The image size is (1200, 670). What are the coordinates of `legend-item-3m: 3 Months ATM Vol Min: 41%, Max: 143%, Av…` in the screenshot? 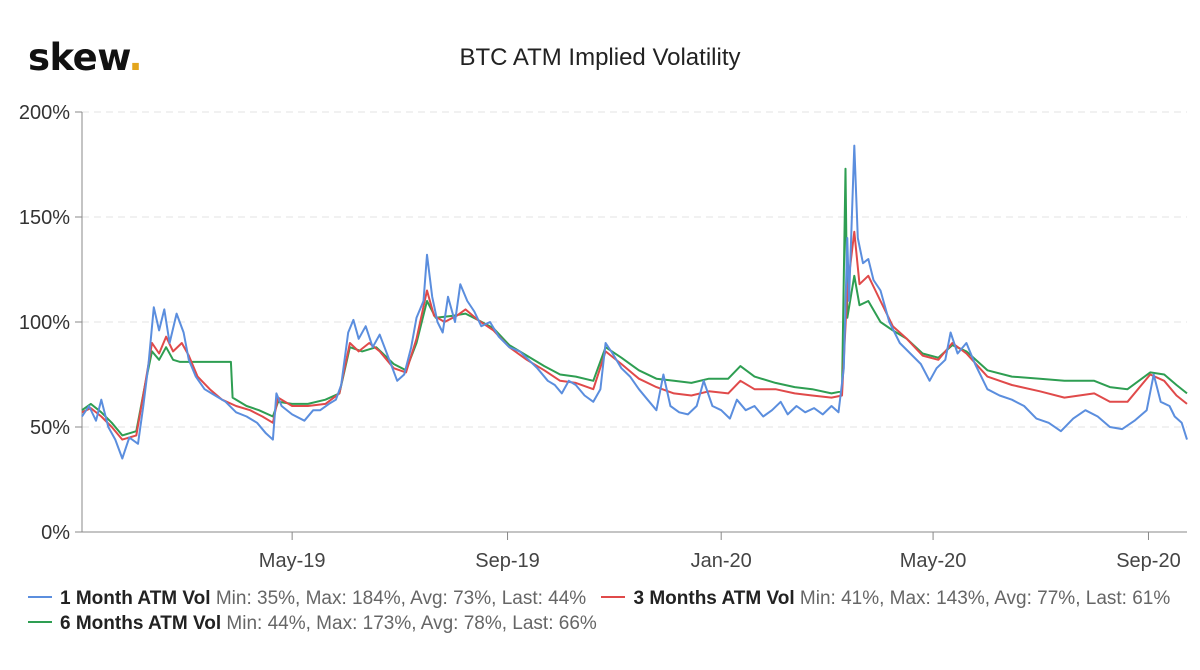 It's located at (885, 599).